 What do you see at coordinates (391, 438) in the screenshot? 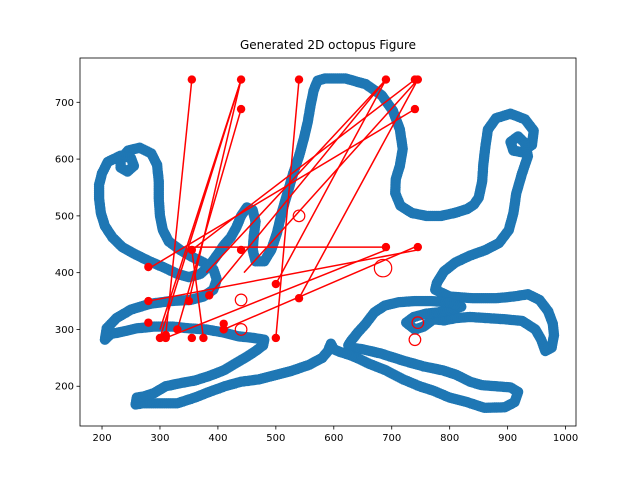
I see `x-tick-label: 700` at bounding box center [391, 438].